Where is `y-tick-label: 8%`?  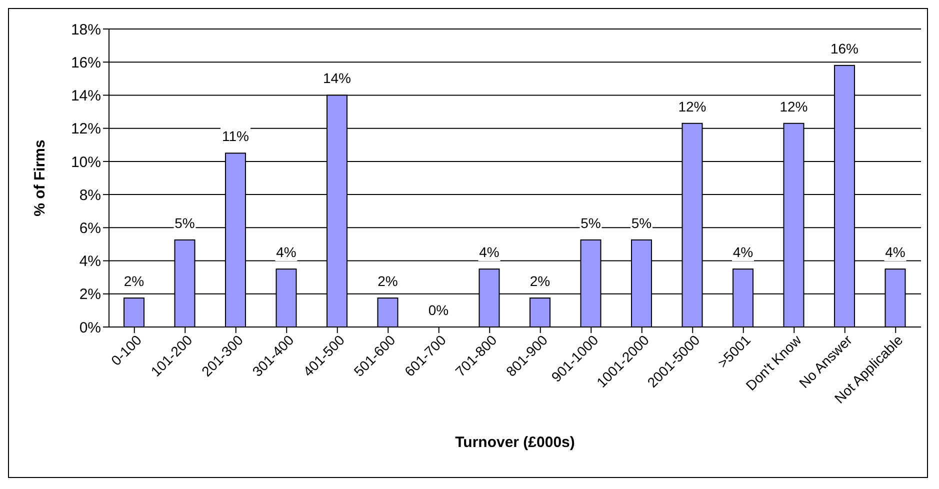
y-tick-label: 8% is located at coordinates (90, 195).